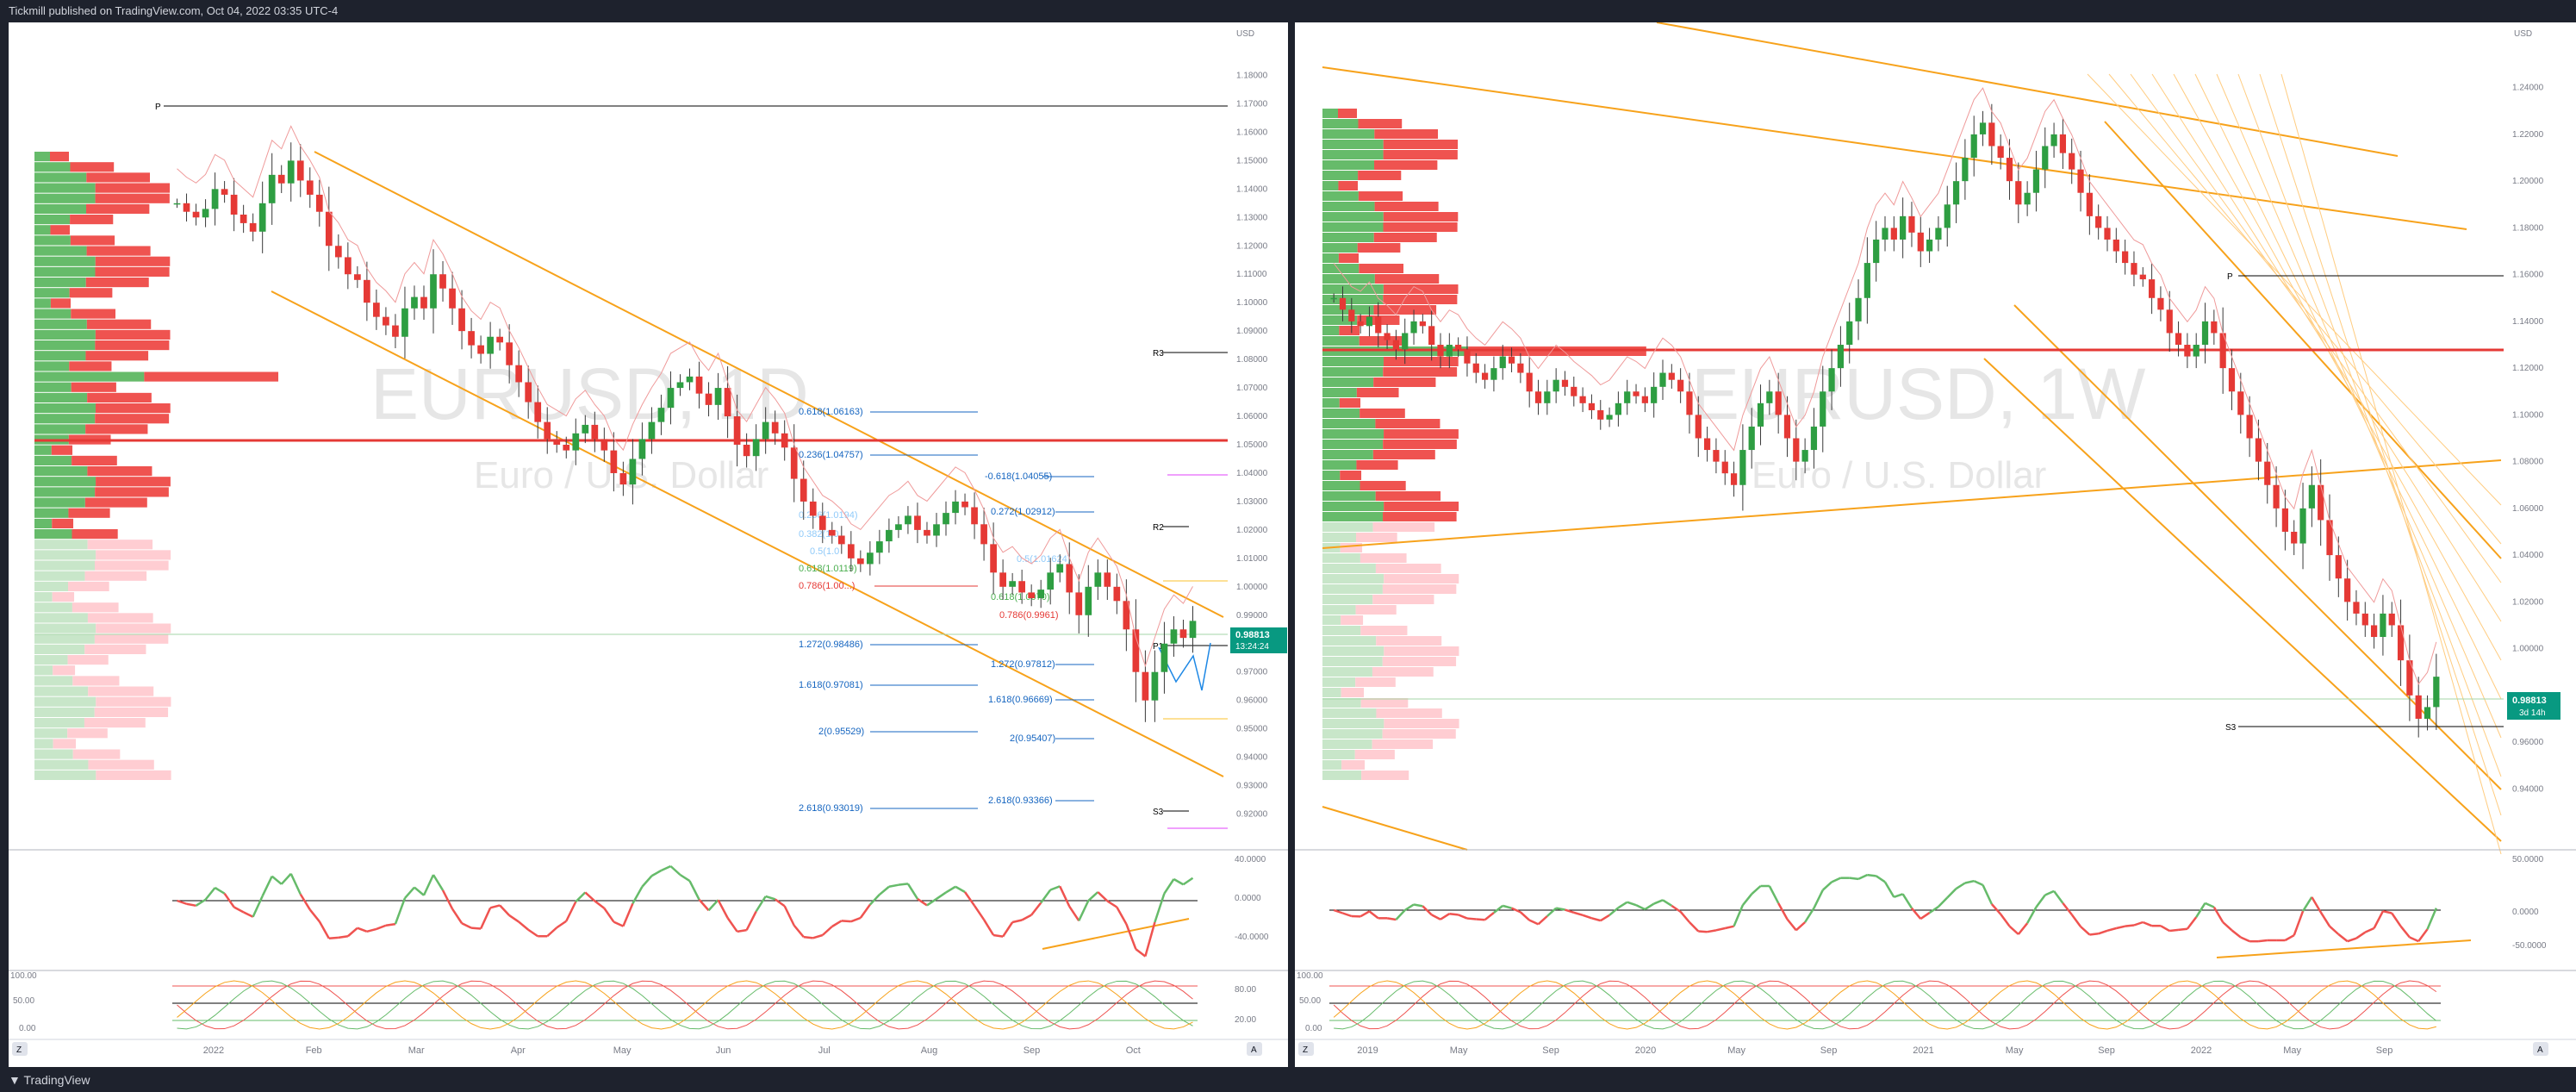  What do you see at coordinates (1255, 1049) in the screenshot?
I see `left-auto-button` at bounding box center [1255, 1049].